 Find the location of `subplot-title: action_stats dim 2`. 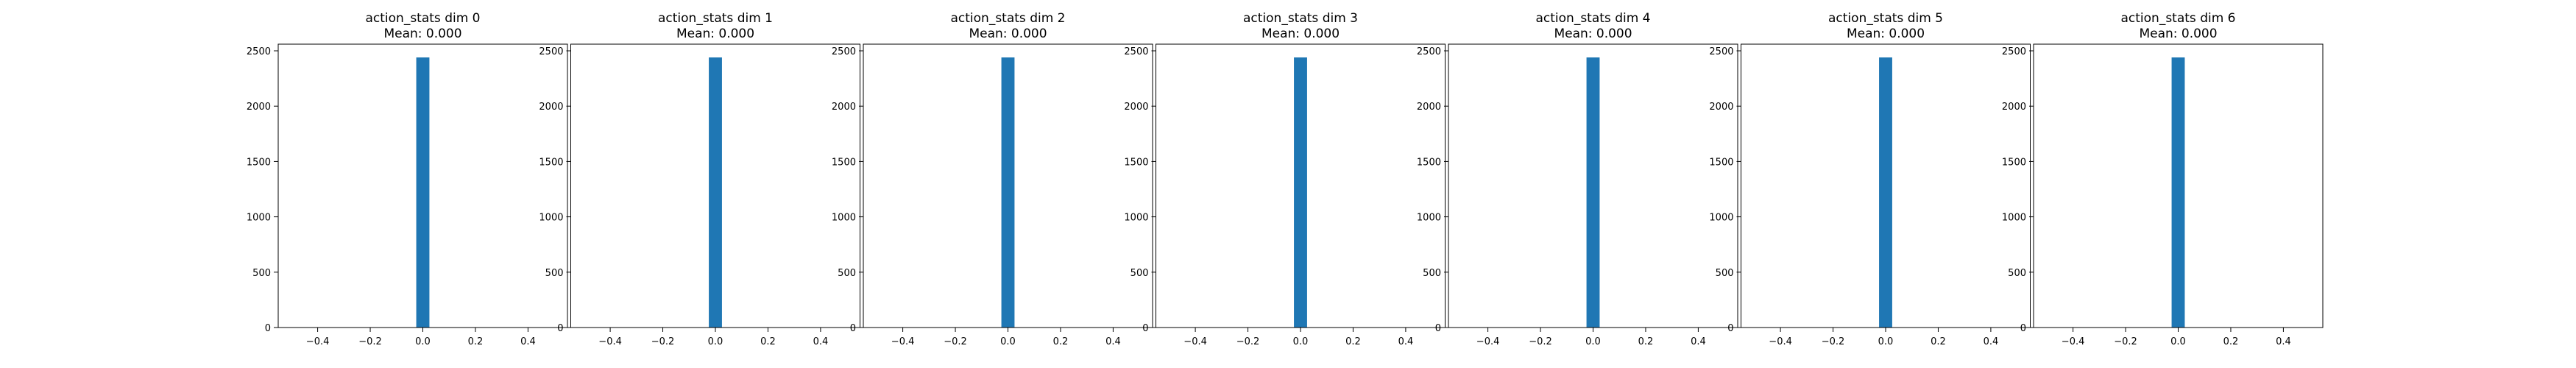

subplot-title: action_stats dim 2 is located at coordinates (1008, 18).